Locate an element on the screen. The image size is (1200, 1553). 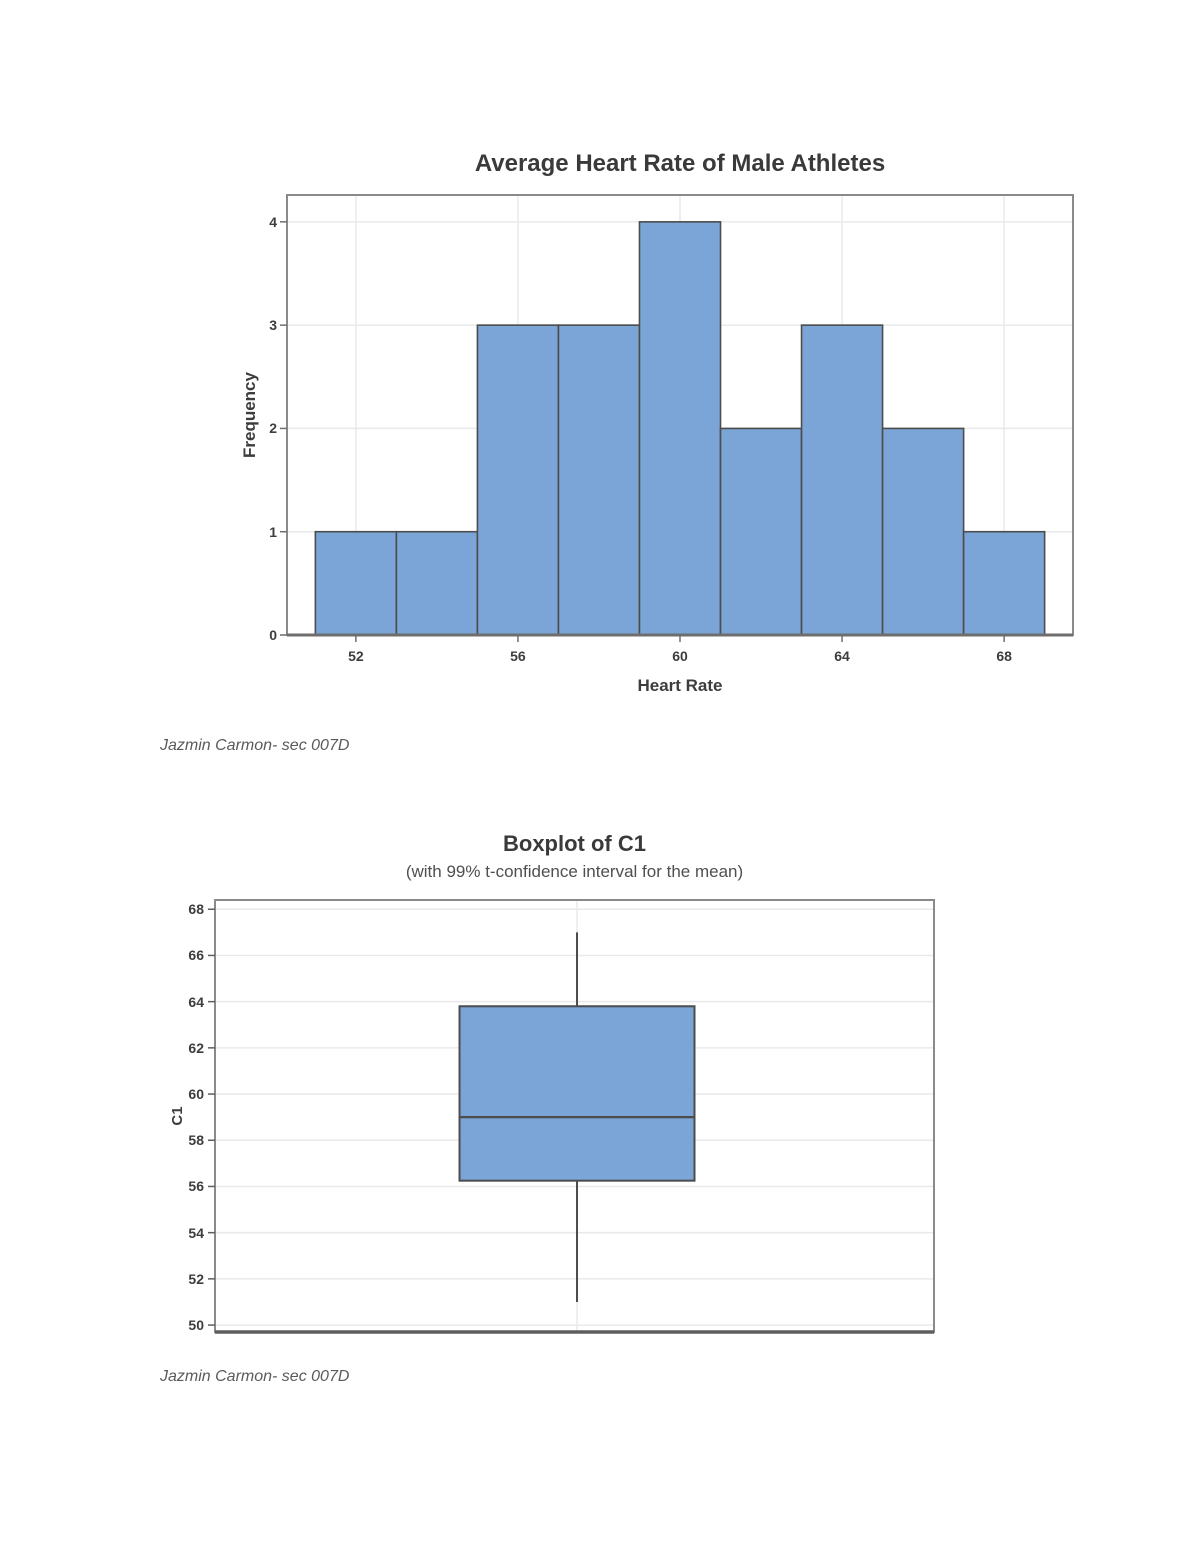
histogram-x-tick-label: 64 is located at coordinates (842, 656).